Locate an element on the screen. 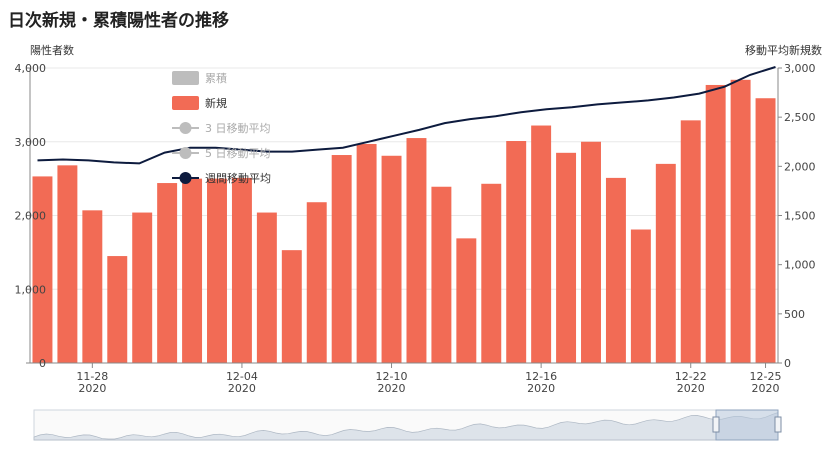 Image resolution: width=836 pixels, height=457 pixels. y-tick-left-label: 2,000 is located at coordinates (31, 216).